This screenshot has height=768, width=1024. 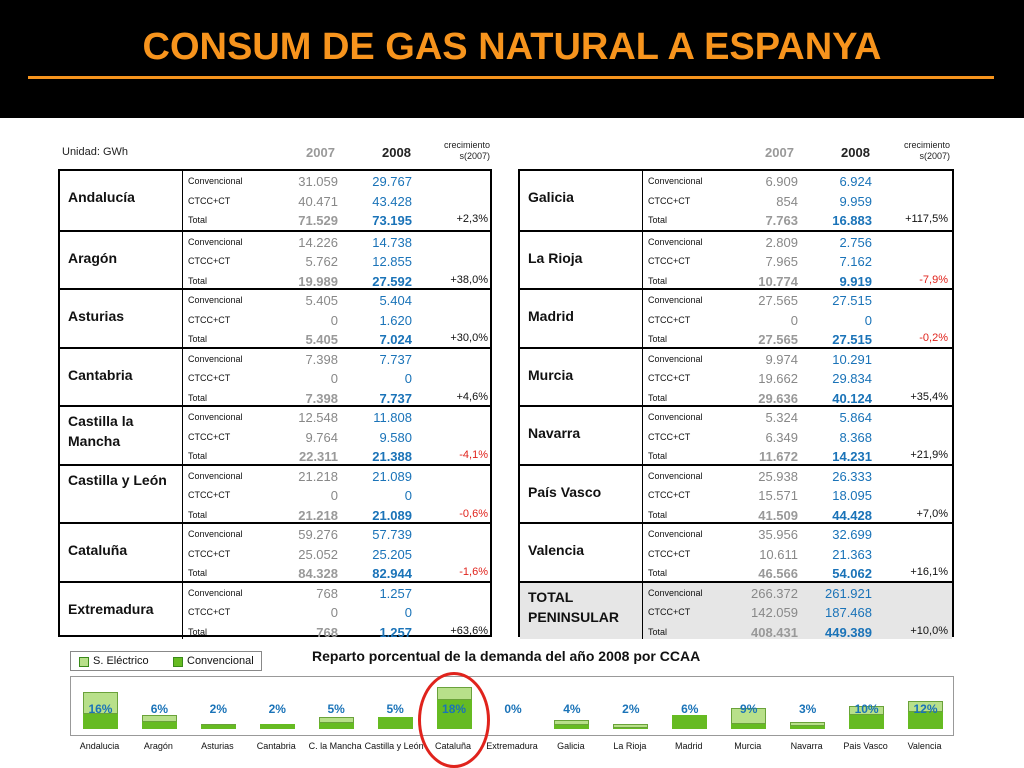 What do you see at coordinates (852, 339) in the screenshot?
I see `value-2008: 27.515` at bounding box center [852, 339].